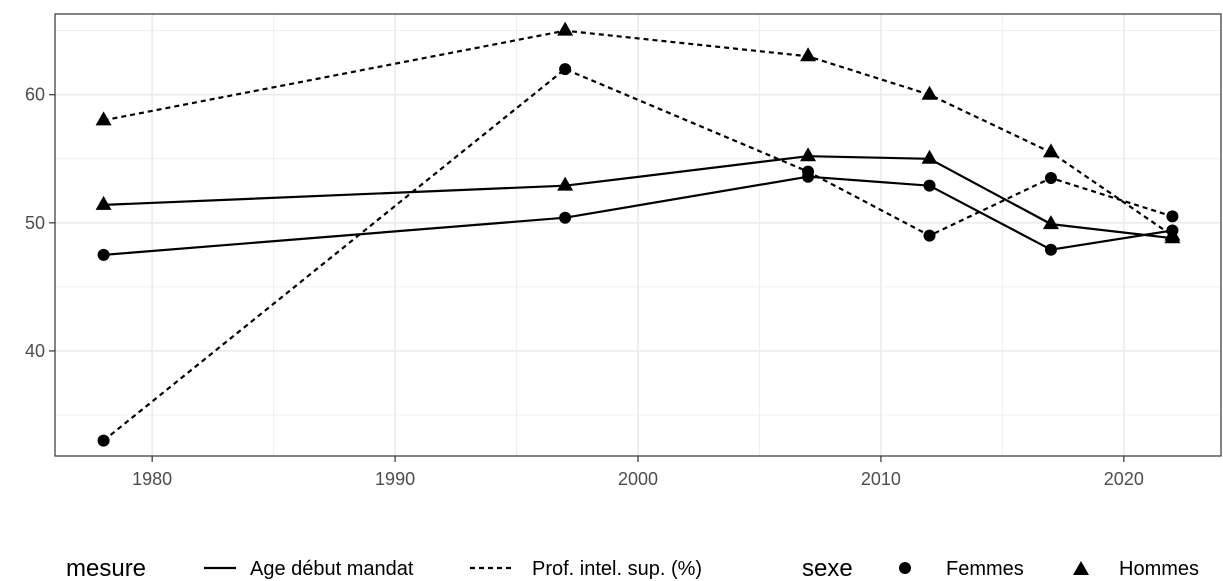  What do you see at coordinates (35, 351) in the screenshot?
I see `y-axis-tick-label: 40` at bounding box center [35, 351].